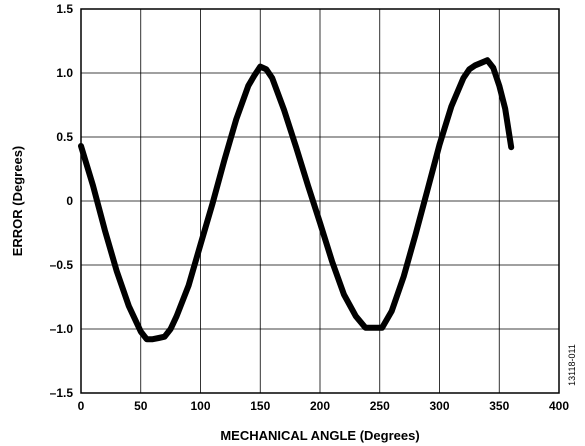  What do you see at coordinates (64, 137) in the screenshot?
I see `y-tick-label-4: 0.5` at bounding box center [64, 137].